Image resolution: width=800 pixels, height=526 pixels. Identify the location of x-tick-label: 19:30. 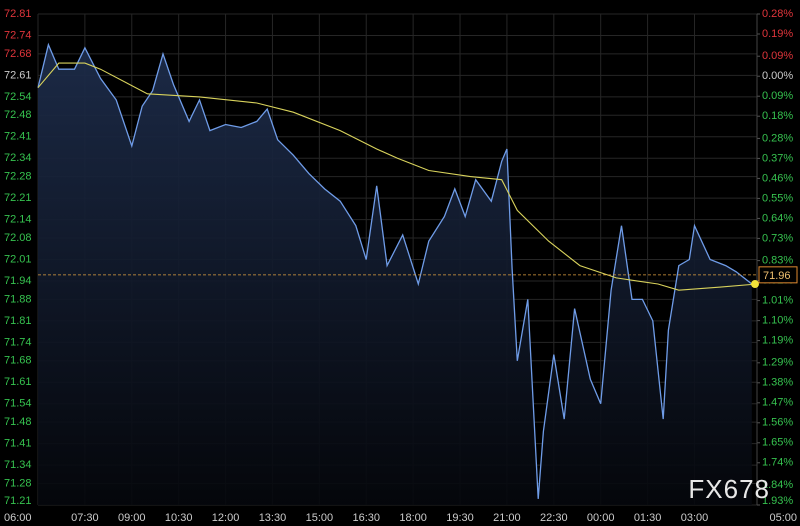
(460, 518).